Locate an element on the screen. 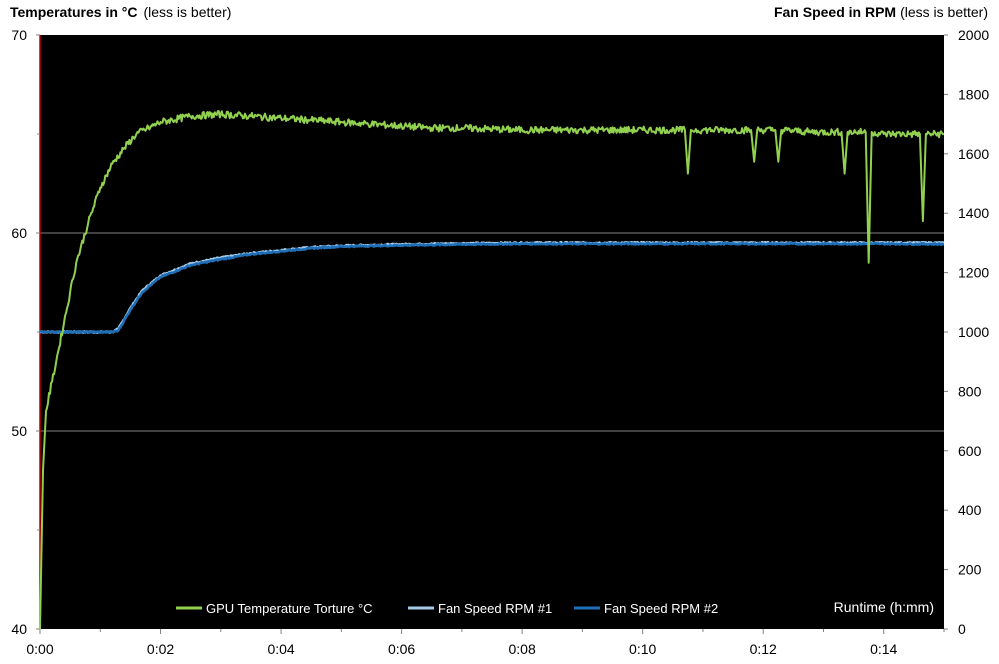 Image resolution: width=999 pixels, height=664 pixels. right-axis-title: Fan Speed in RPM (less is better) is located at coordinates (881, 12).